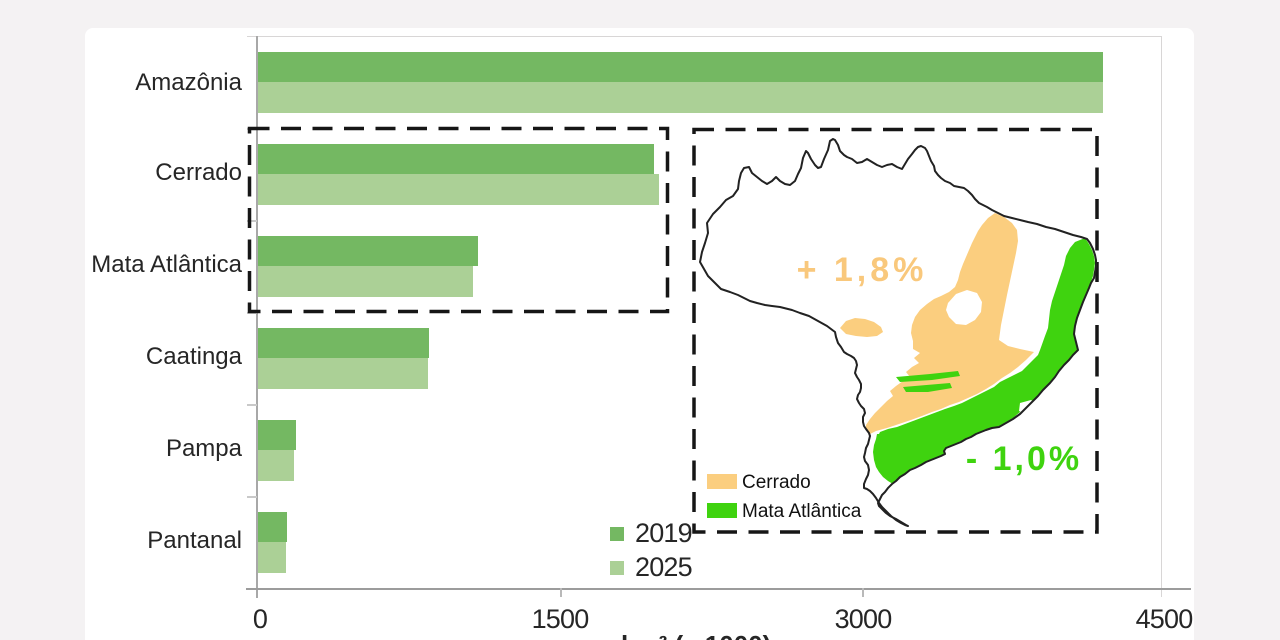 This screenshot has width=1280, height=640. I want to click on svg-text: + 1,8%, so click(862, 270).